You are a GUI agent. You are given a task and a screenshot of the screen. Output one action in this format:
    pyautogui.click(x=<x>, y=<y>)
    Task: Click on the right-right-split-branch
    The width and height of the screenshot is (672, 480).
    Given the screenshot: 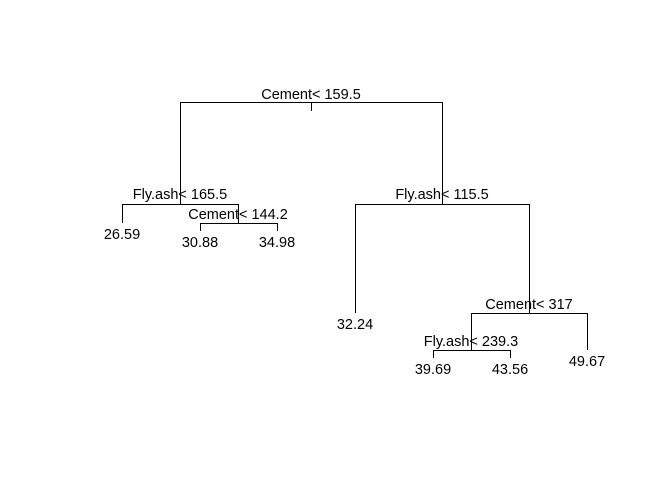 What is the action you would take?
    pyautogui.click(x=529, y=331)
    